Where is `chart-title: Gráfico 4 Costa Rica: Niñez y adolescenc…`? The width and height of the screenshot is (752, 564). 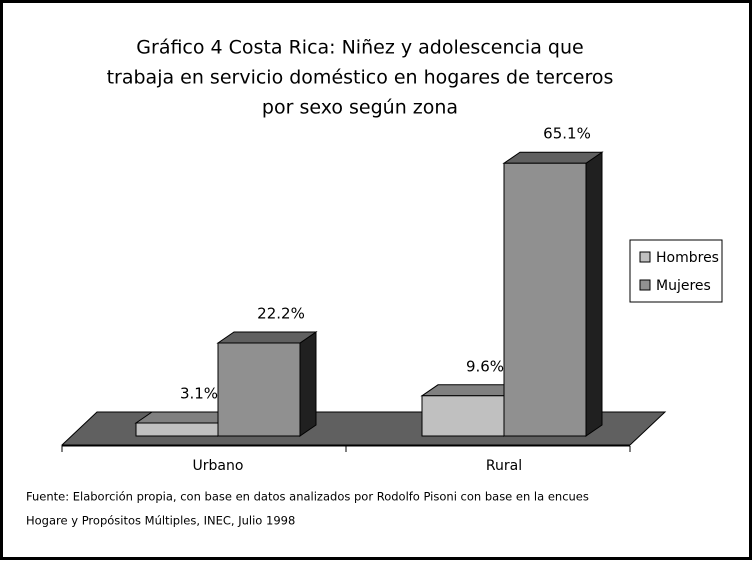 chart-title: Gráfico 4 Costa Rica: Niñez y adolescenc… is located at coordinates (359, 48).